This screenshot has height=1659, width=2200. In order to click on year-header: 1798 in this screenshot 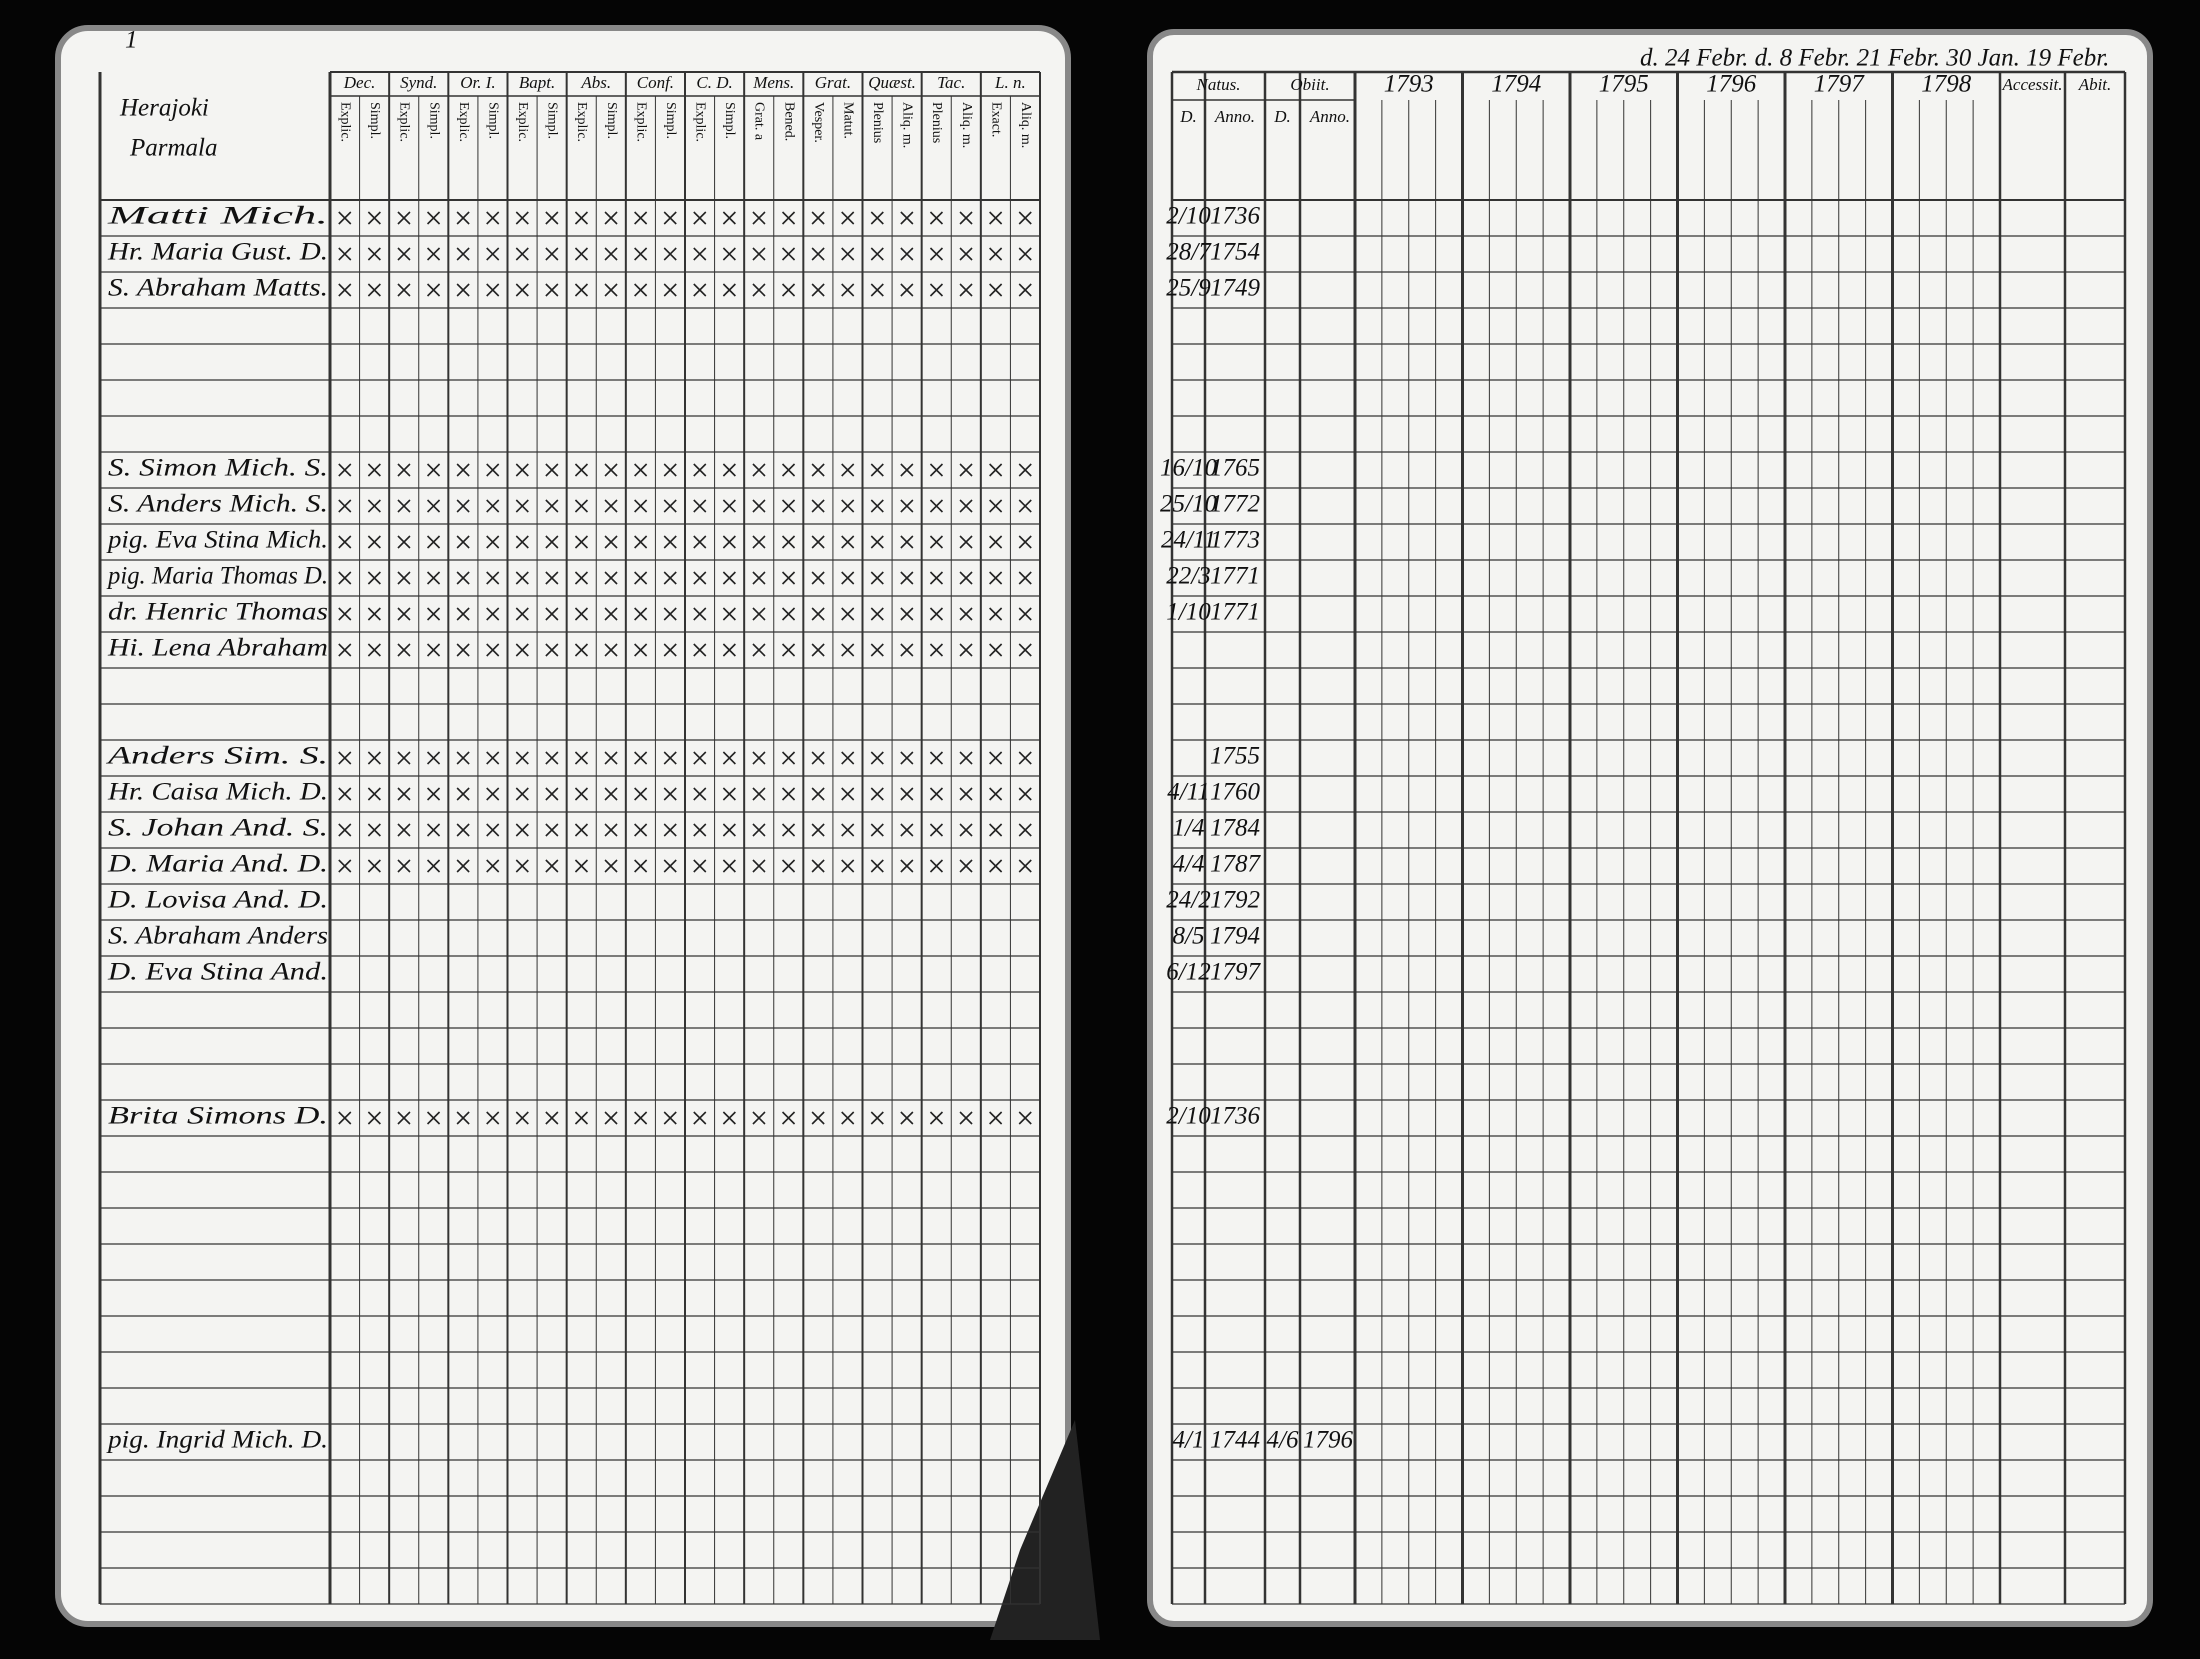, I will do `click(1946, 84)`.